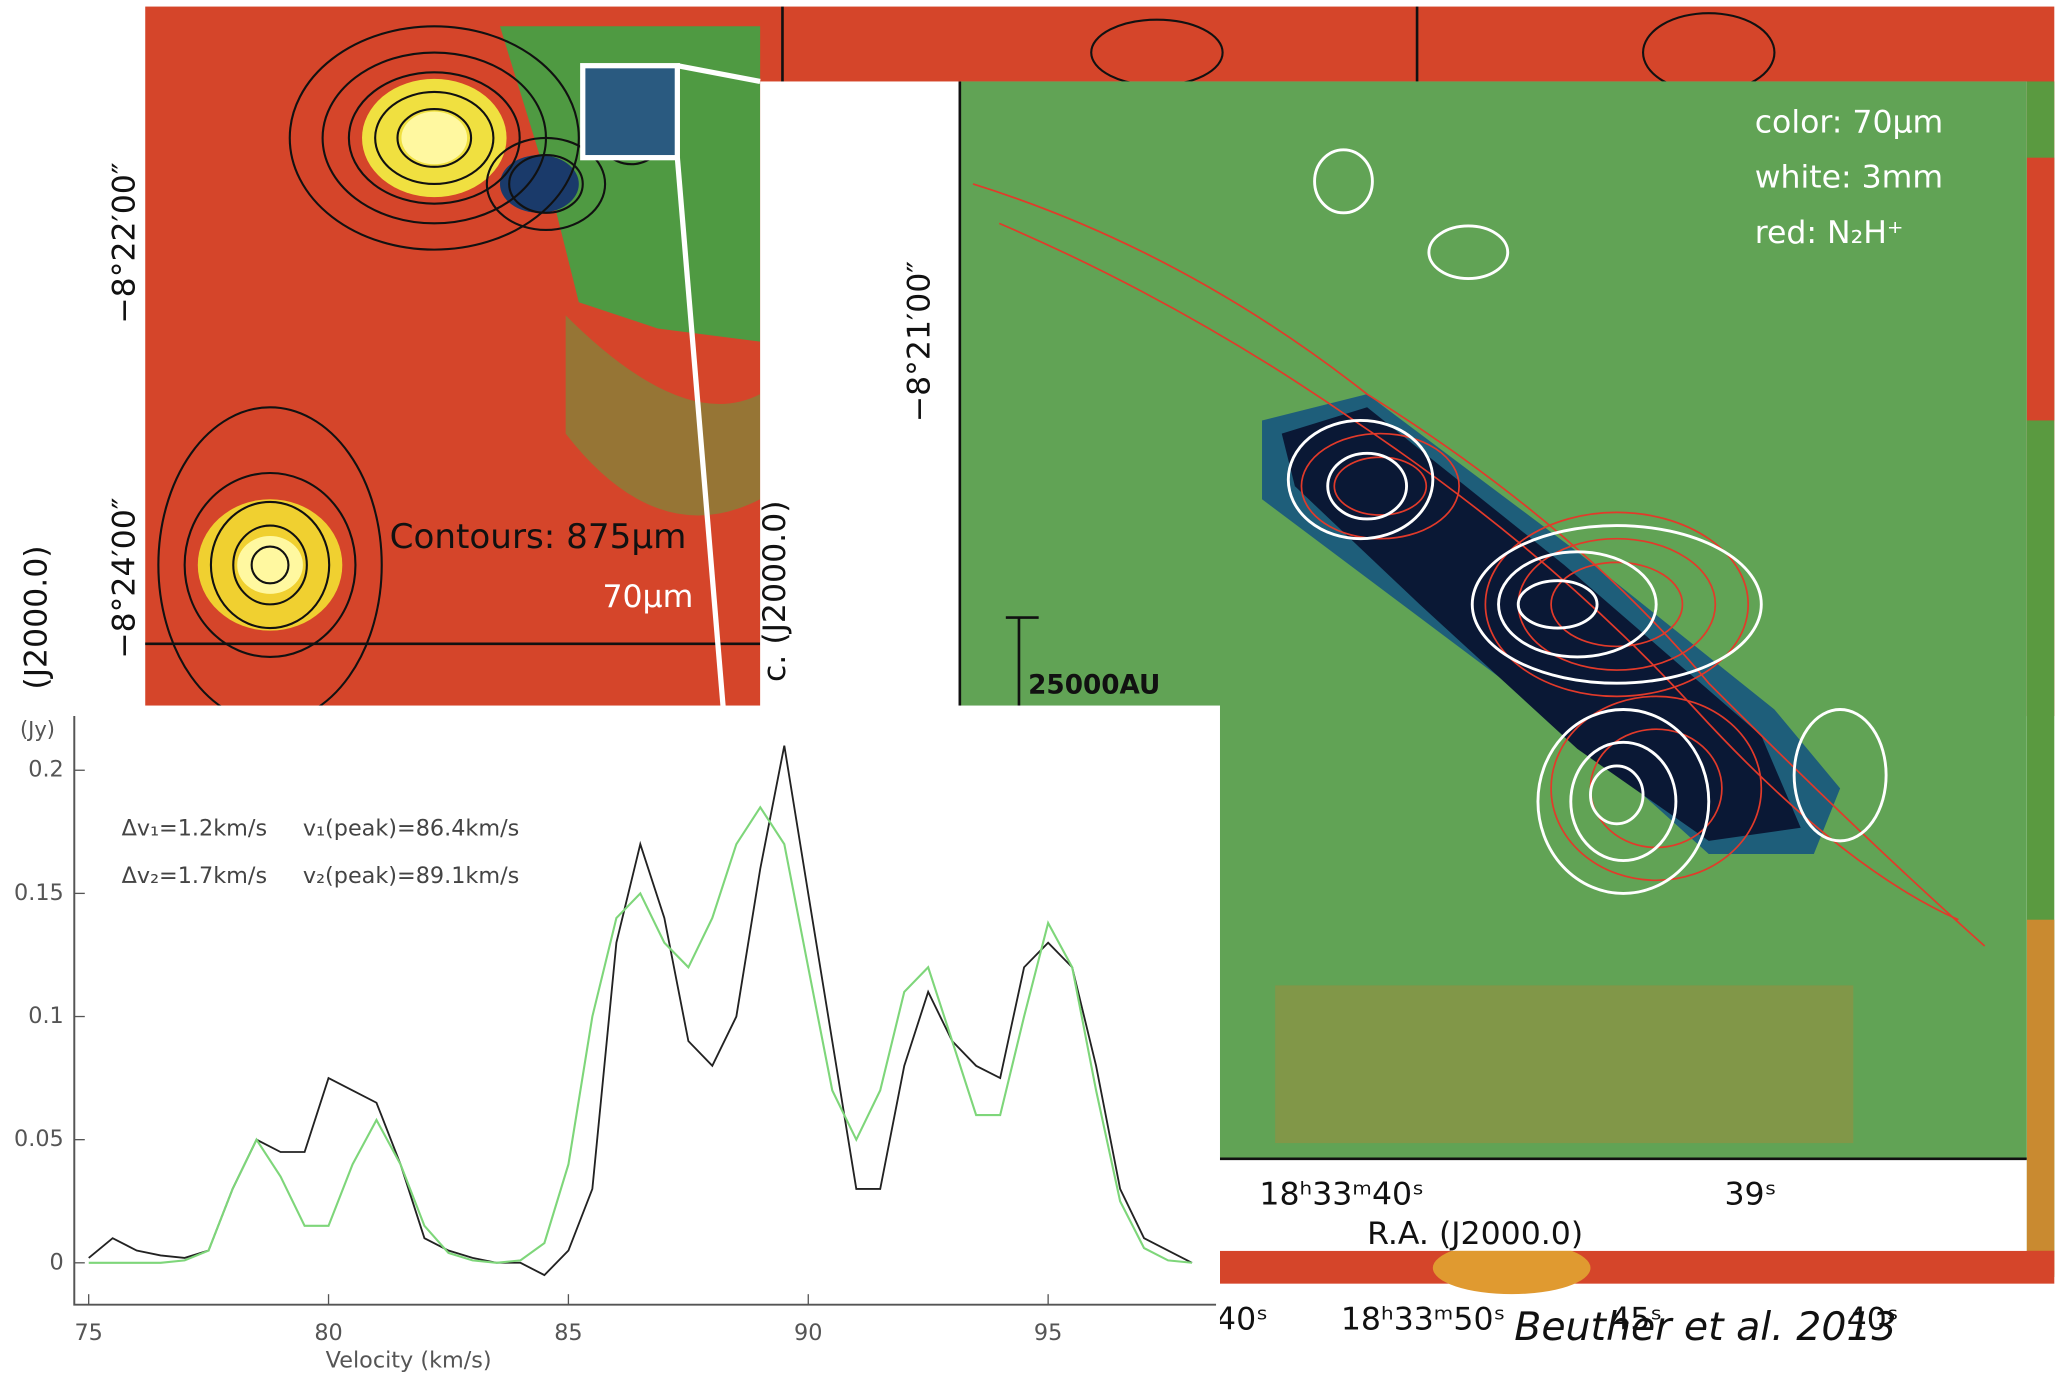 The image size is (2055, 1373). Describe the element at coordinates (808, 1333) in the screenshot. I see `x-tick-label: 90` at that location.